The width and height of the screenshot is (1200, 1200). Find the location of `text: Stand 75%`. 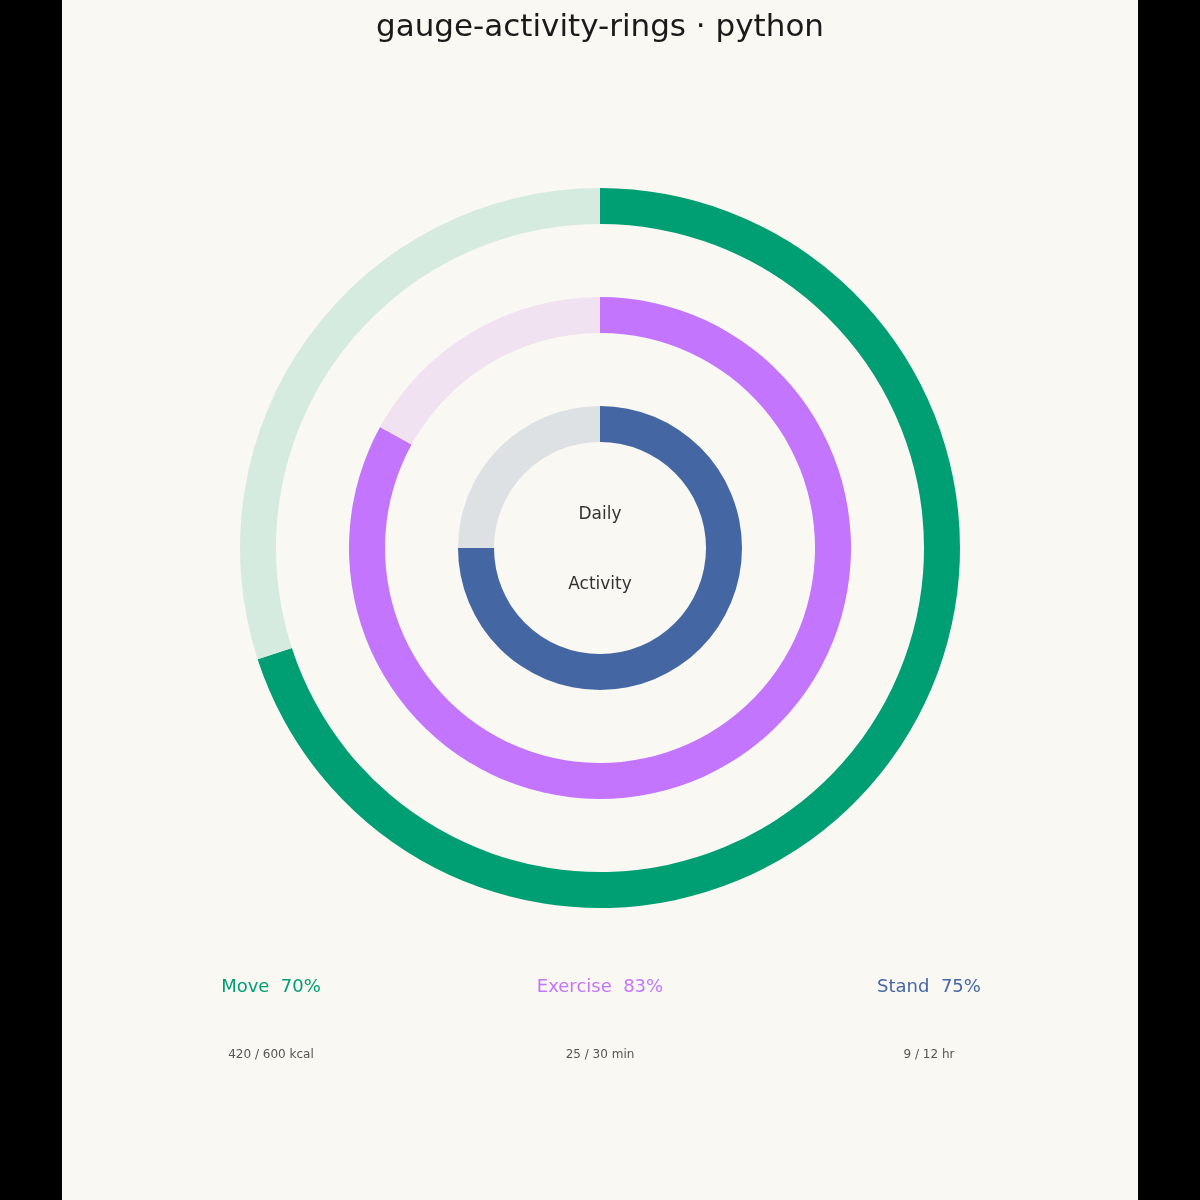

text: Stand 75% is located at coordinates (929, 985).